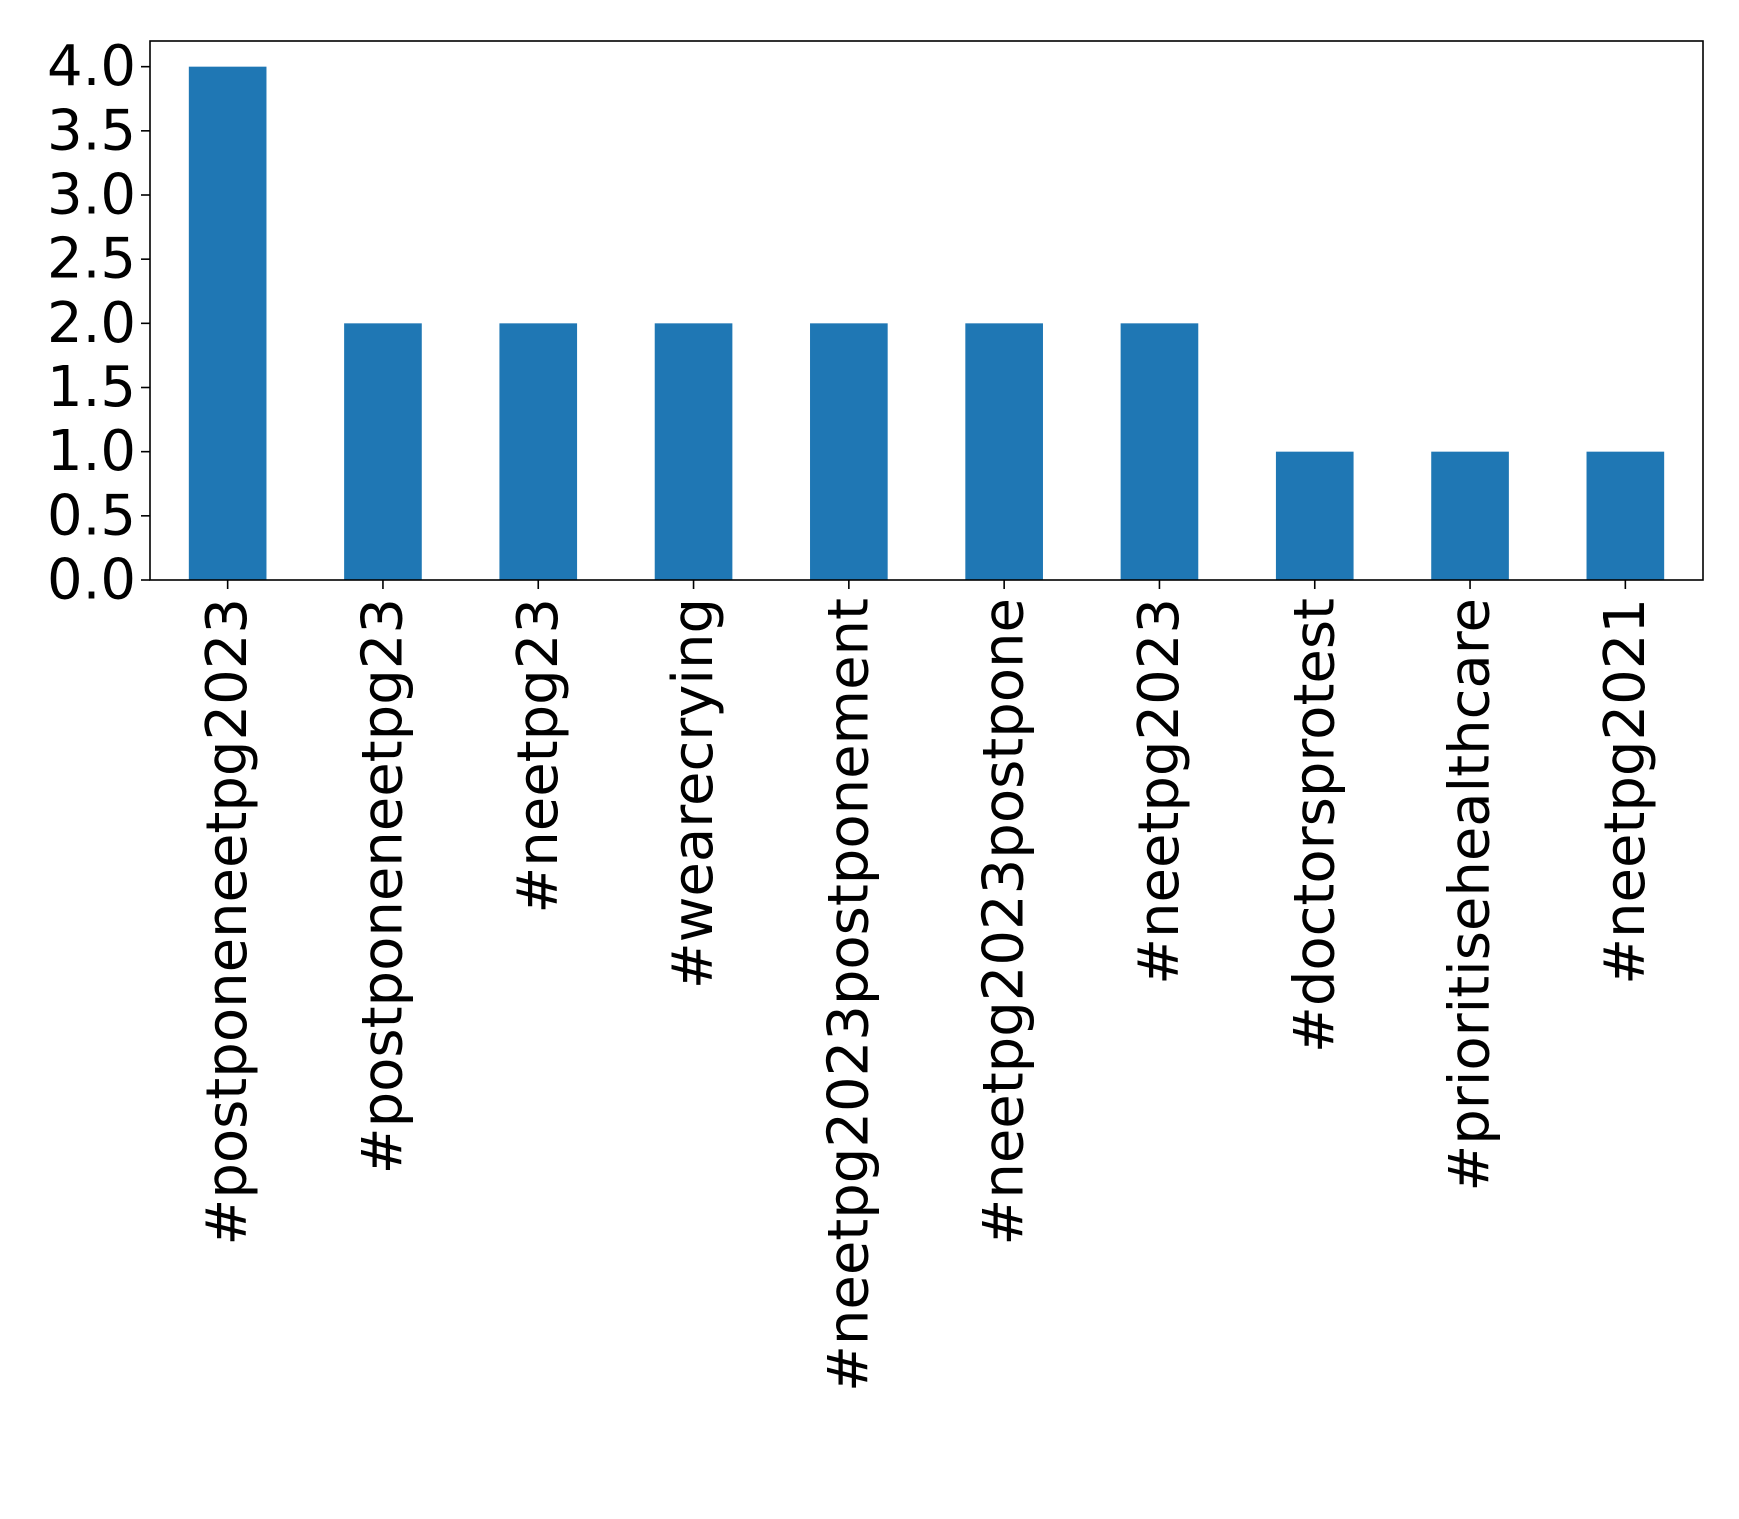  I want to click on y-tick-label: 2.5, so click(91, 259).